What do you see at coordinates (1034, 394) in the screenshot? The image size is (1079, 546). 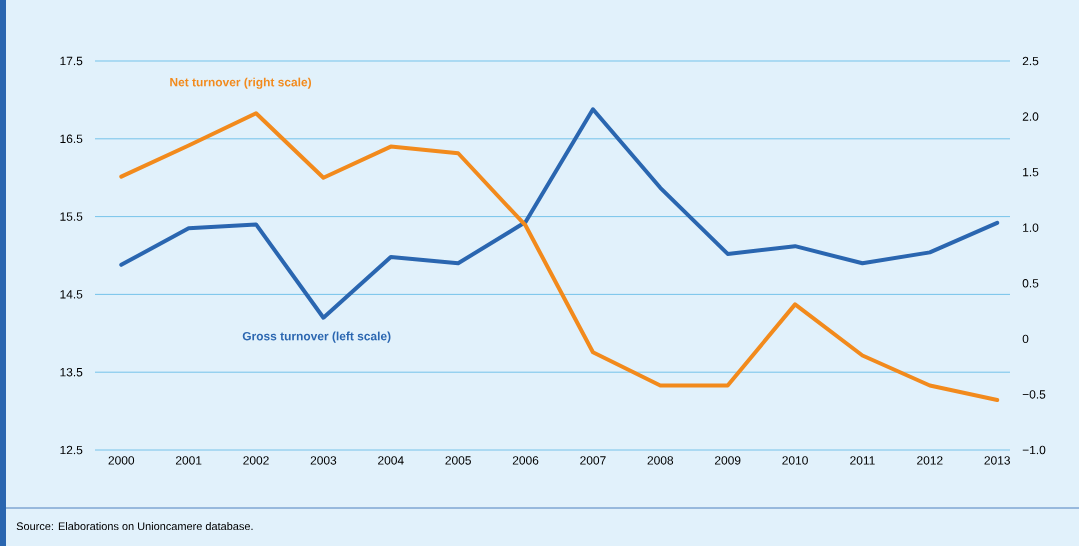 I see `y2-tick-label: −0.5` at bounding box center [1034, 394].